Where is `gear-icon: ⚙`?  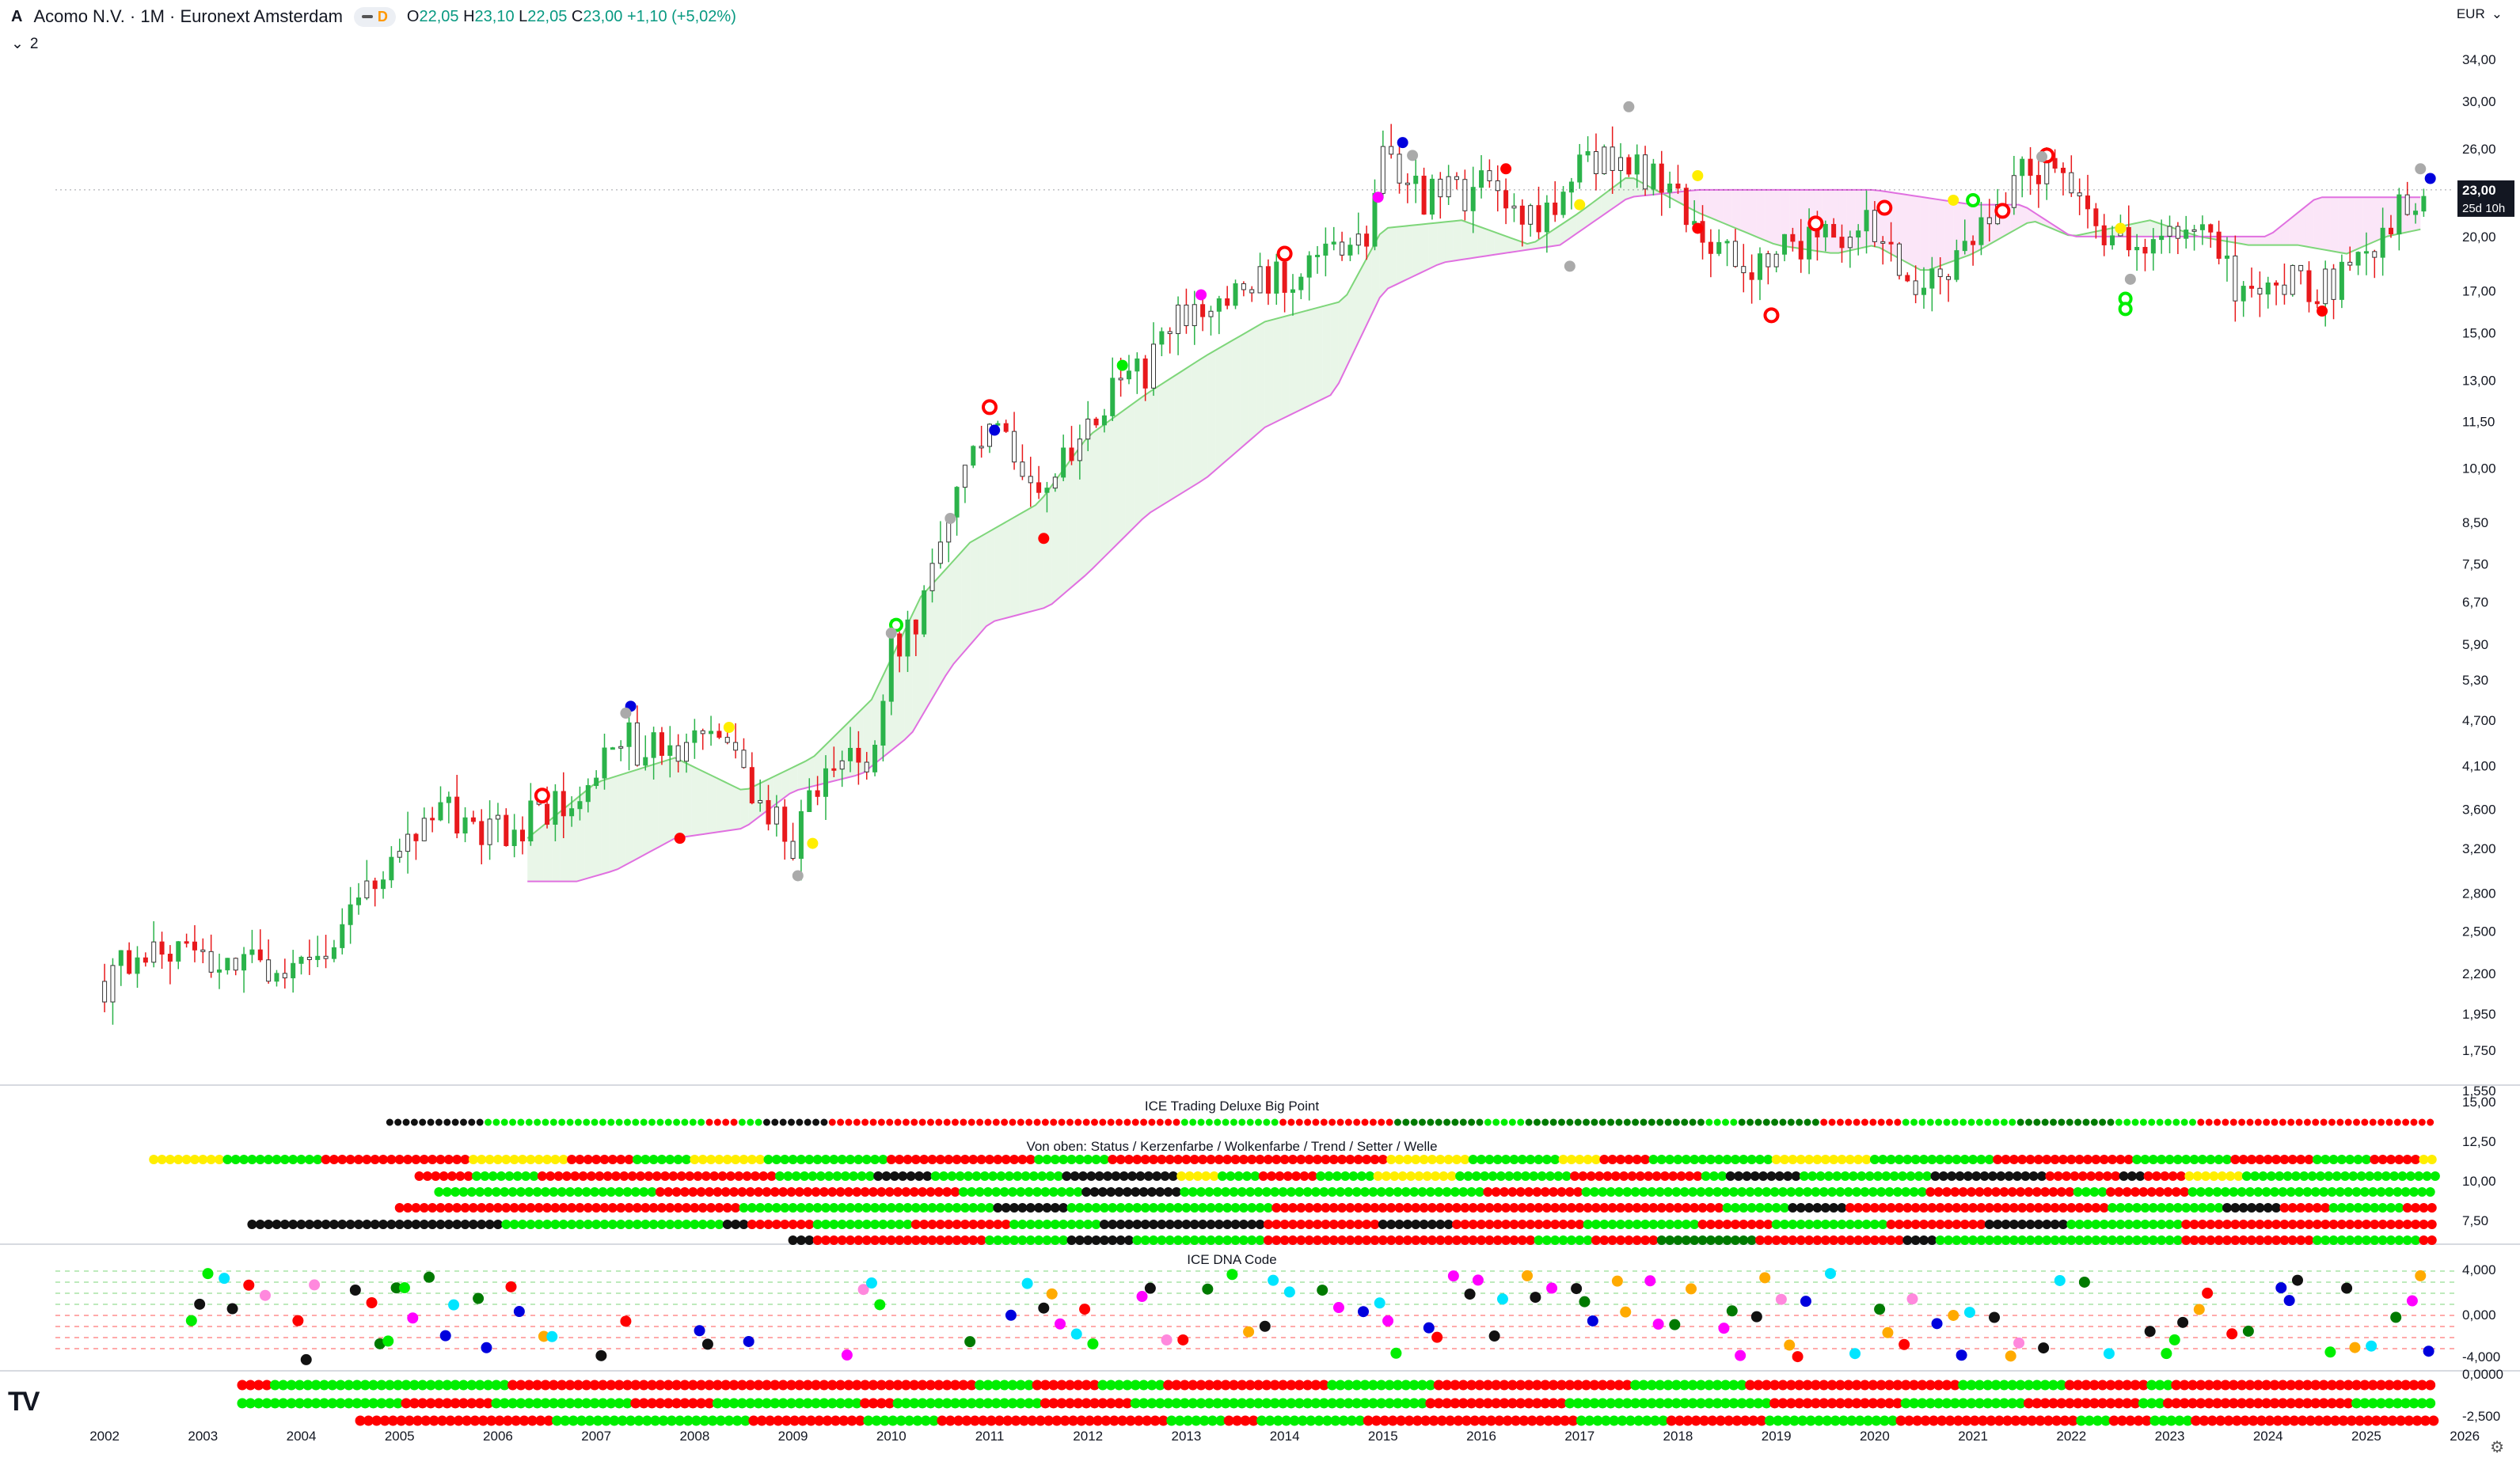
gear-icon: ⚙ is located at coordinates (2497, 1448).